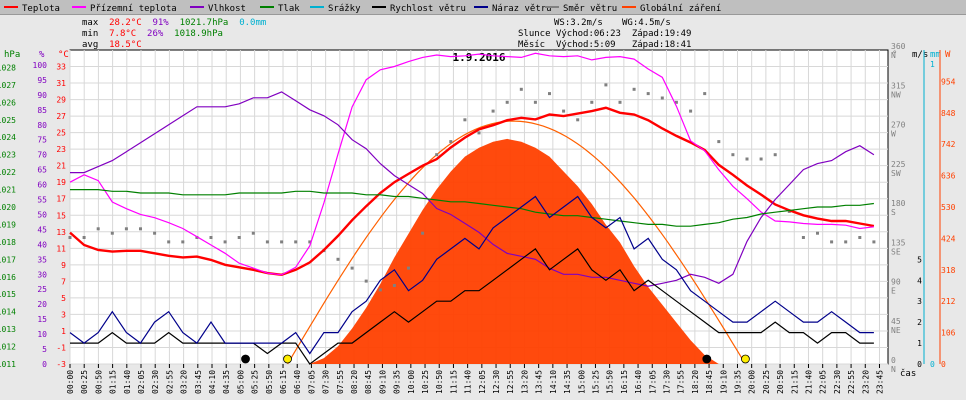 The image size is (966, 400). I want to click on axis-tick-direction-label: SE, so click(896, 251).